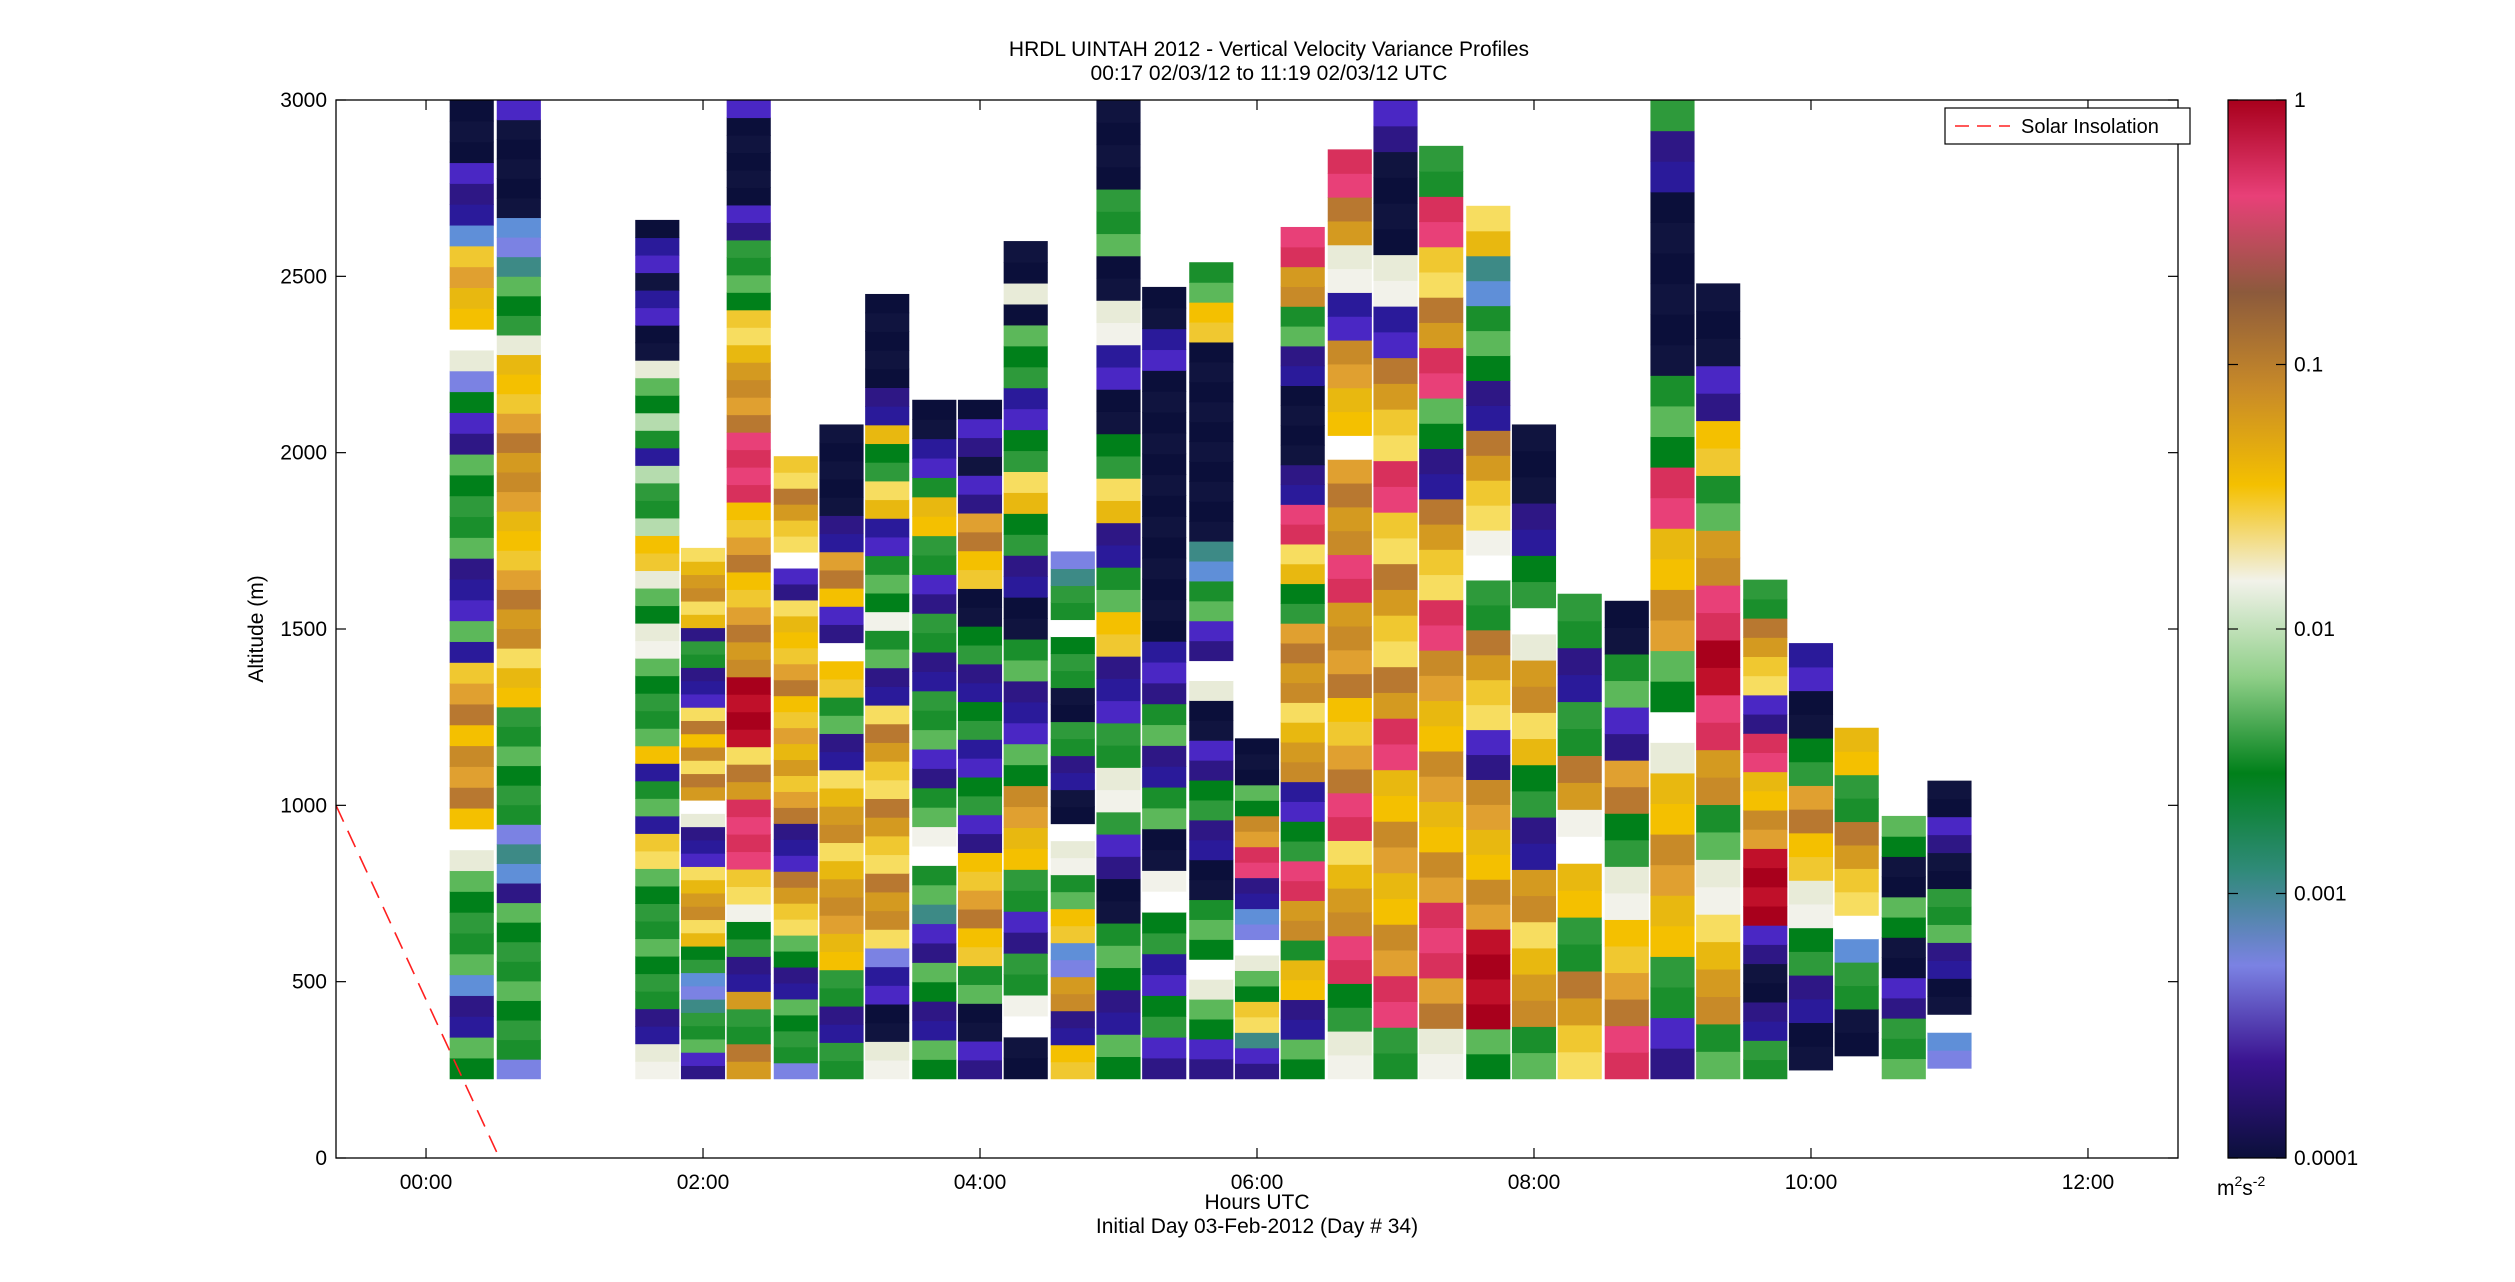  I want to click on x-tick-label: 00:00, so click(426, 1182).